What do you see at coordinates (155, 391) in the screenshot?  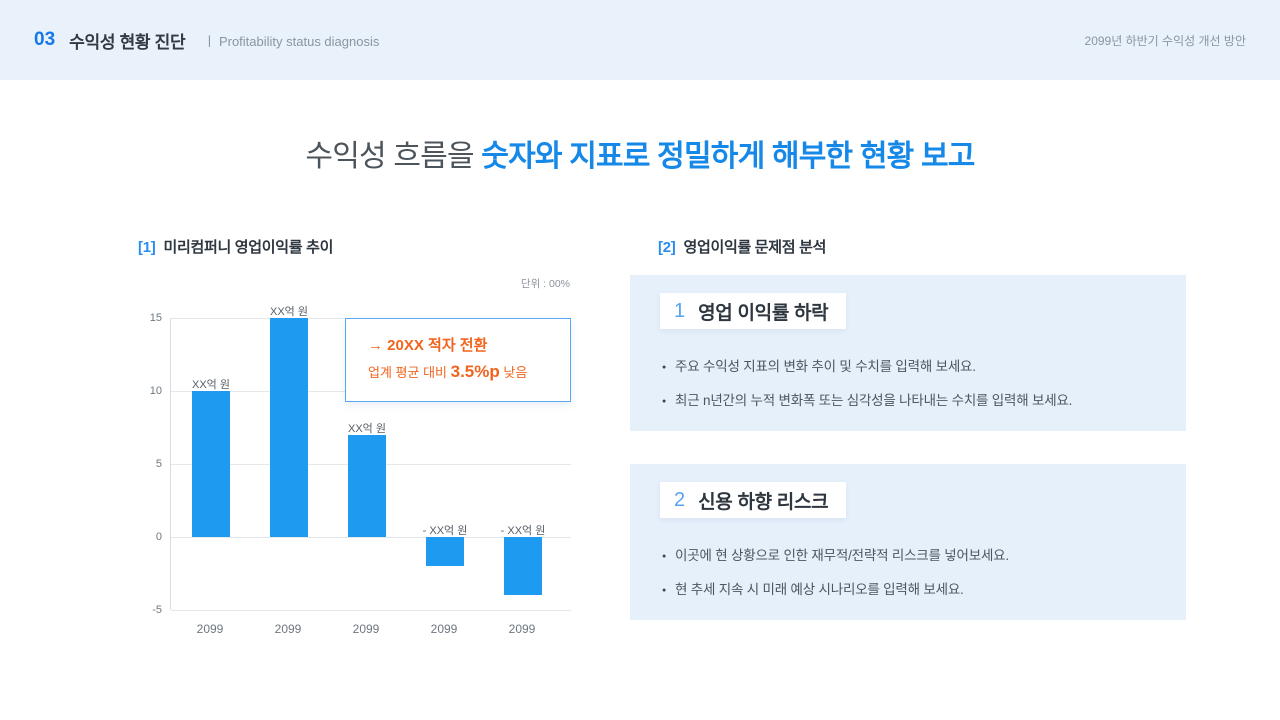 I see `y-tick-label: 10` at bounding box center [155, 391].